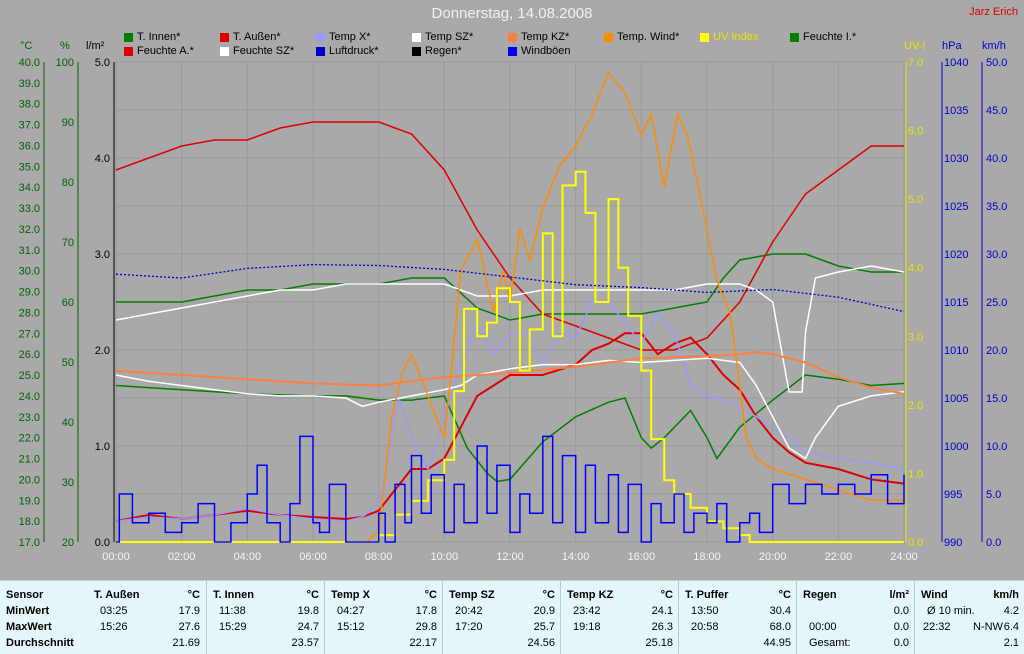 The height and width of the screenshot is (654, 1024). I want to click on temp-tick-label: 31.0, so click(29, 251).